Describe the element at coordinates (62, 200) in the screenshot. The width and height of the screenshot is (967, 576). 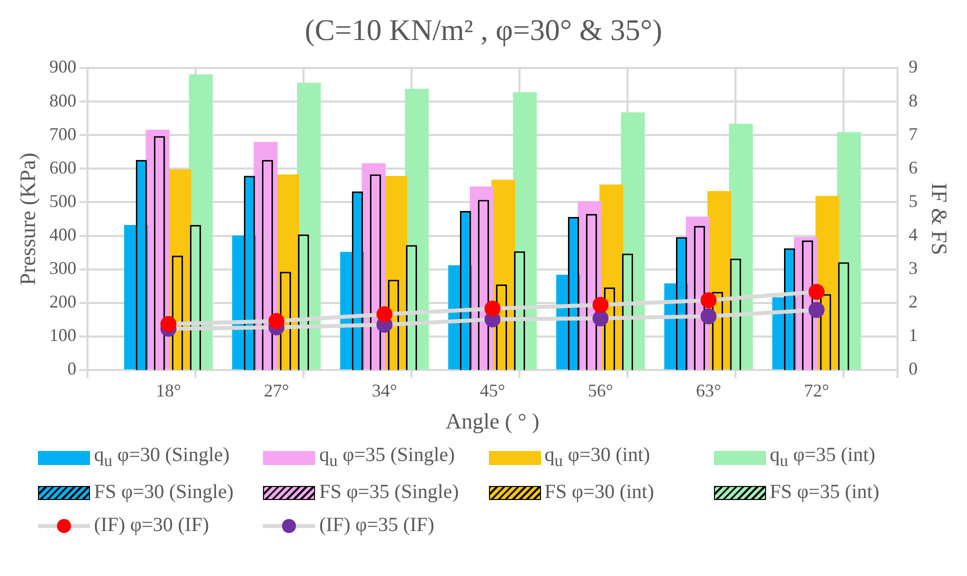
I see `y-tick-label: 500` at that location.